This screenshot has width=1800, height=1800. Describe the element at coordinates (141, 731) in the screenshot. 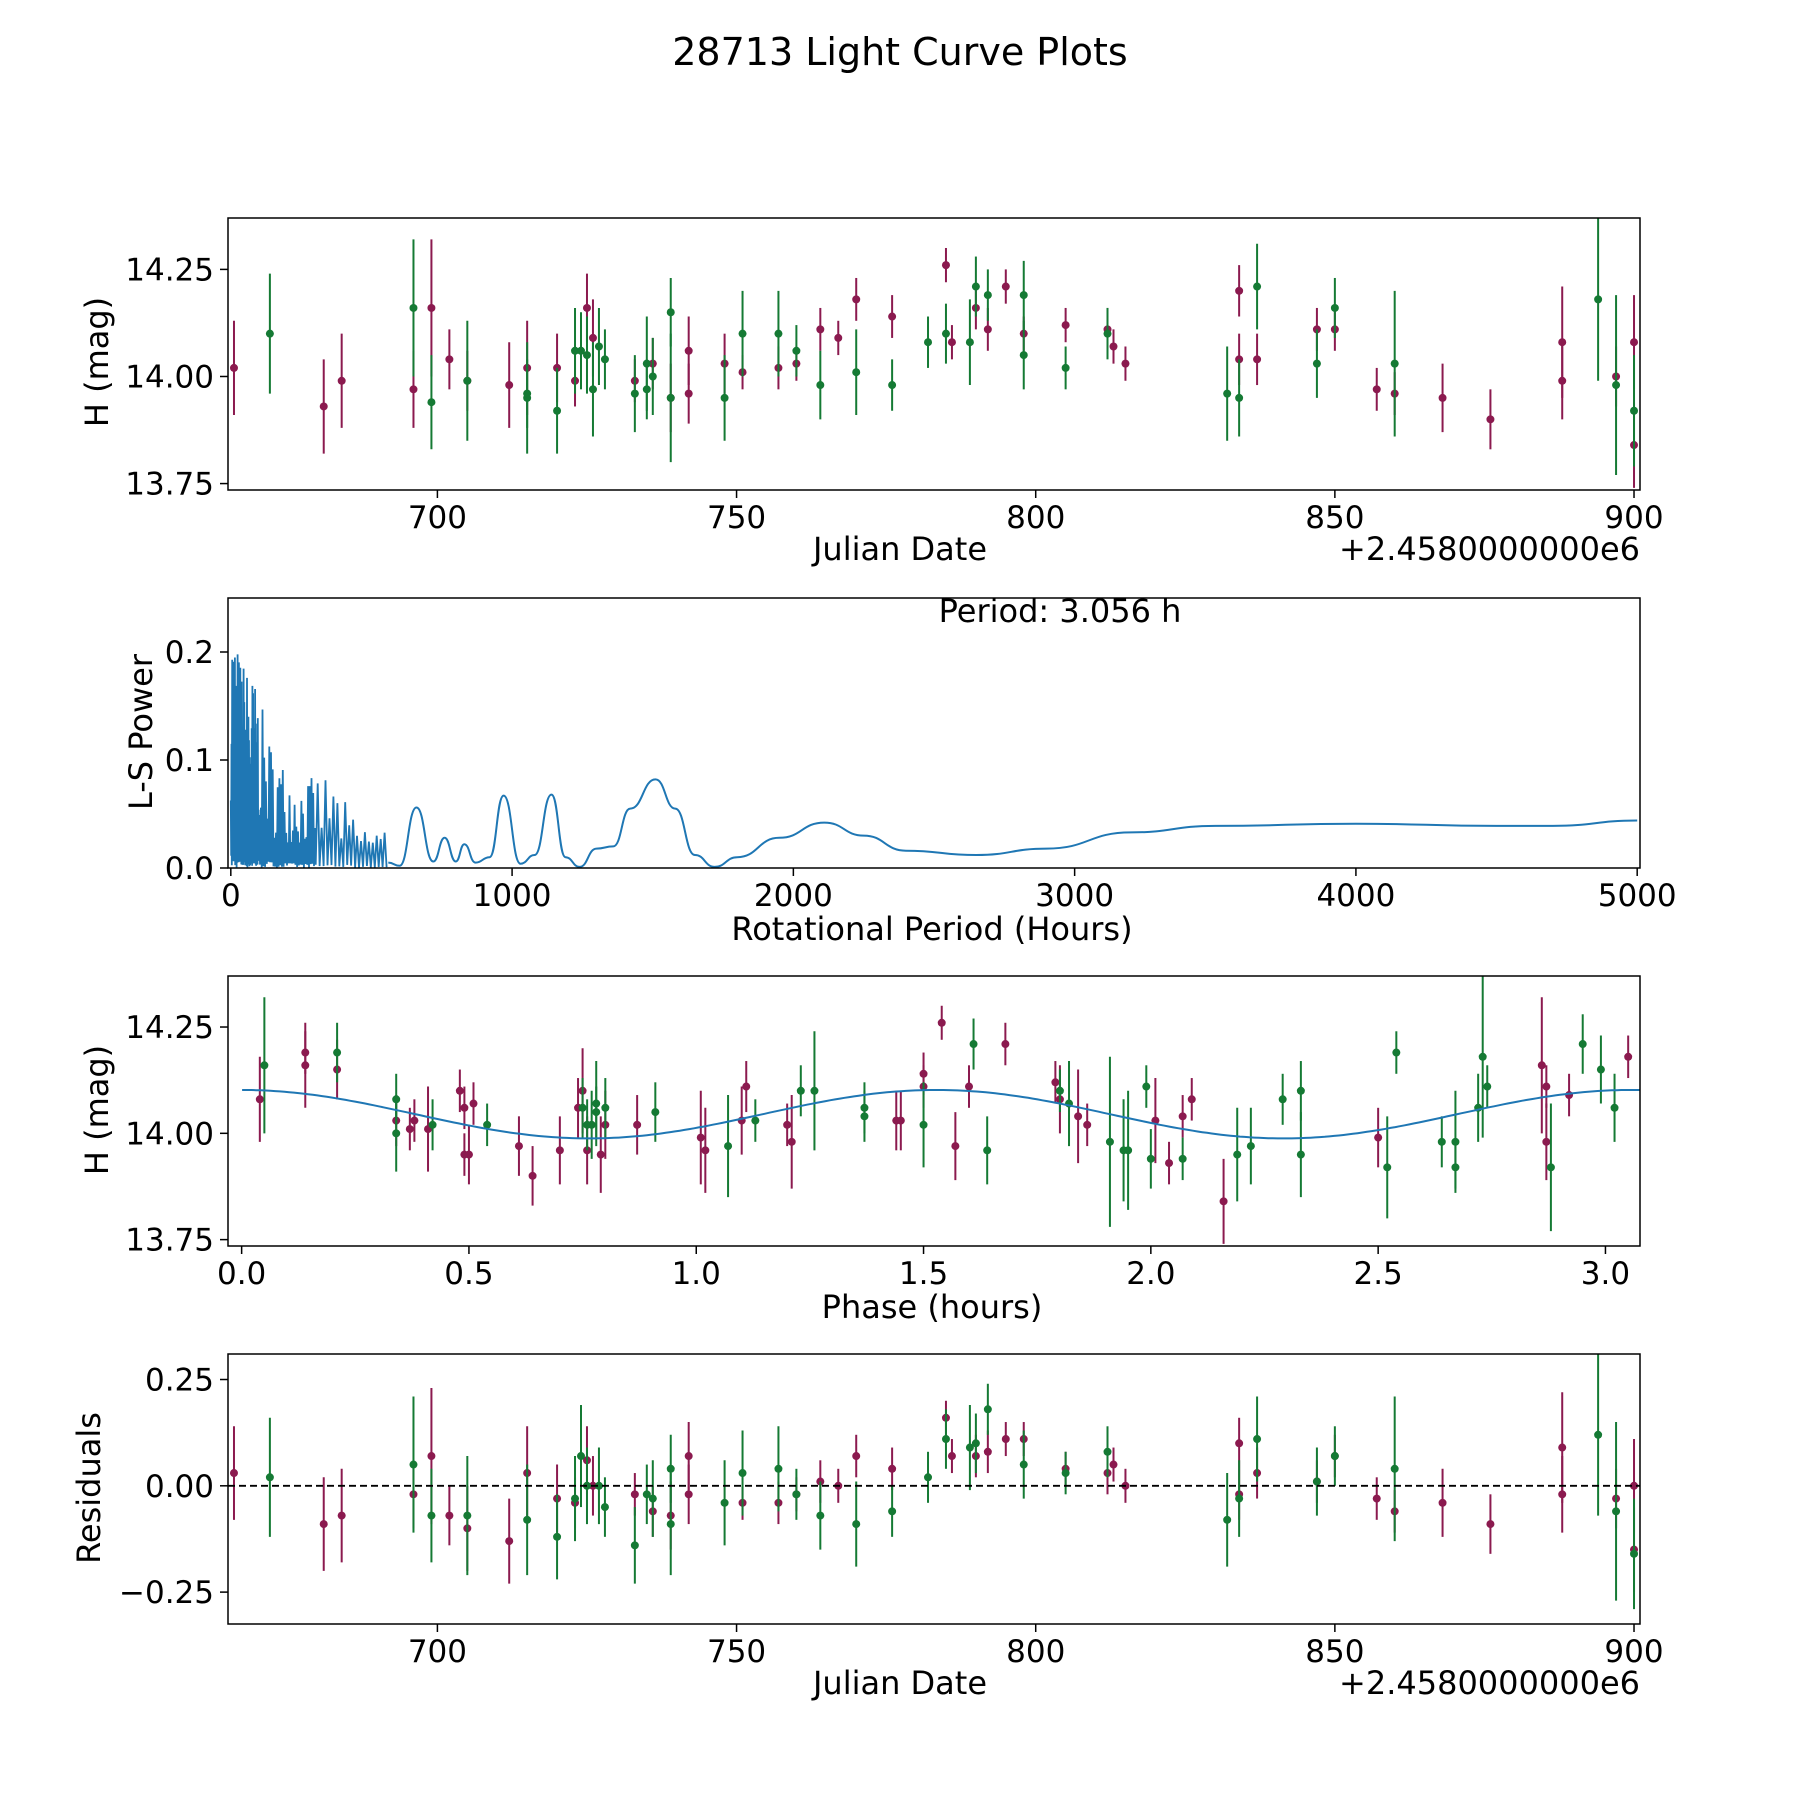

I see `periodogram-ylabel: L-S Power` at that location.